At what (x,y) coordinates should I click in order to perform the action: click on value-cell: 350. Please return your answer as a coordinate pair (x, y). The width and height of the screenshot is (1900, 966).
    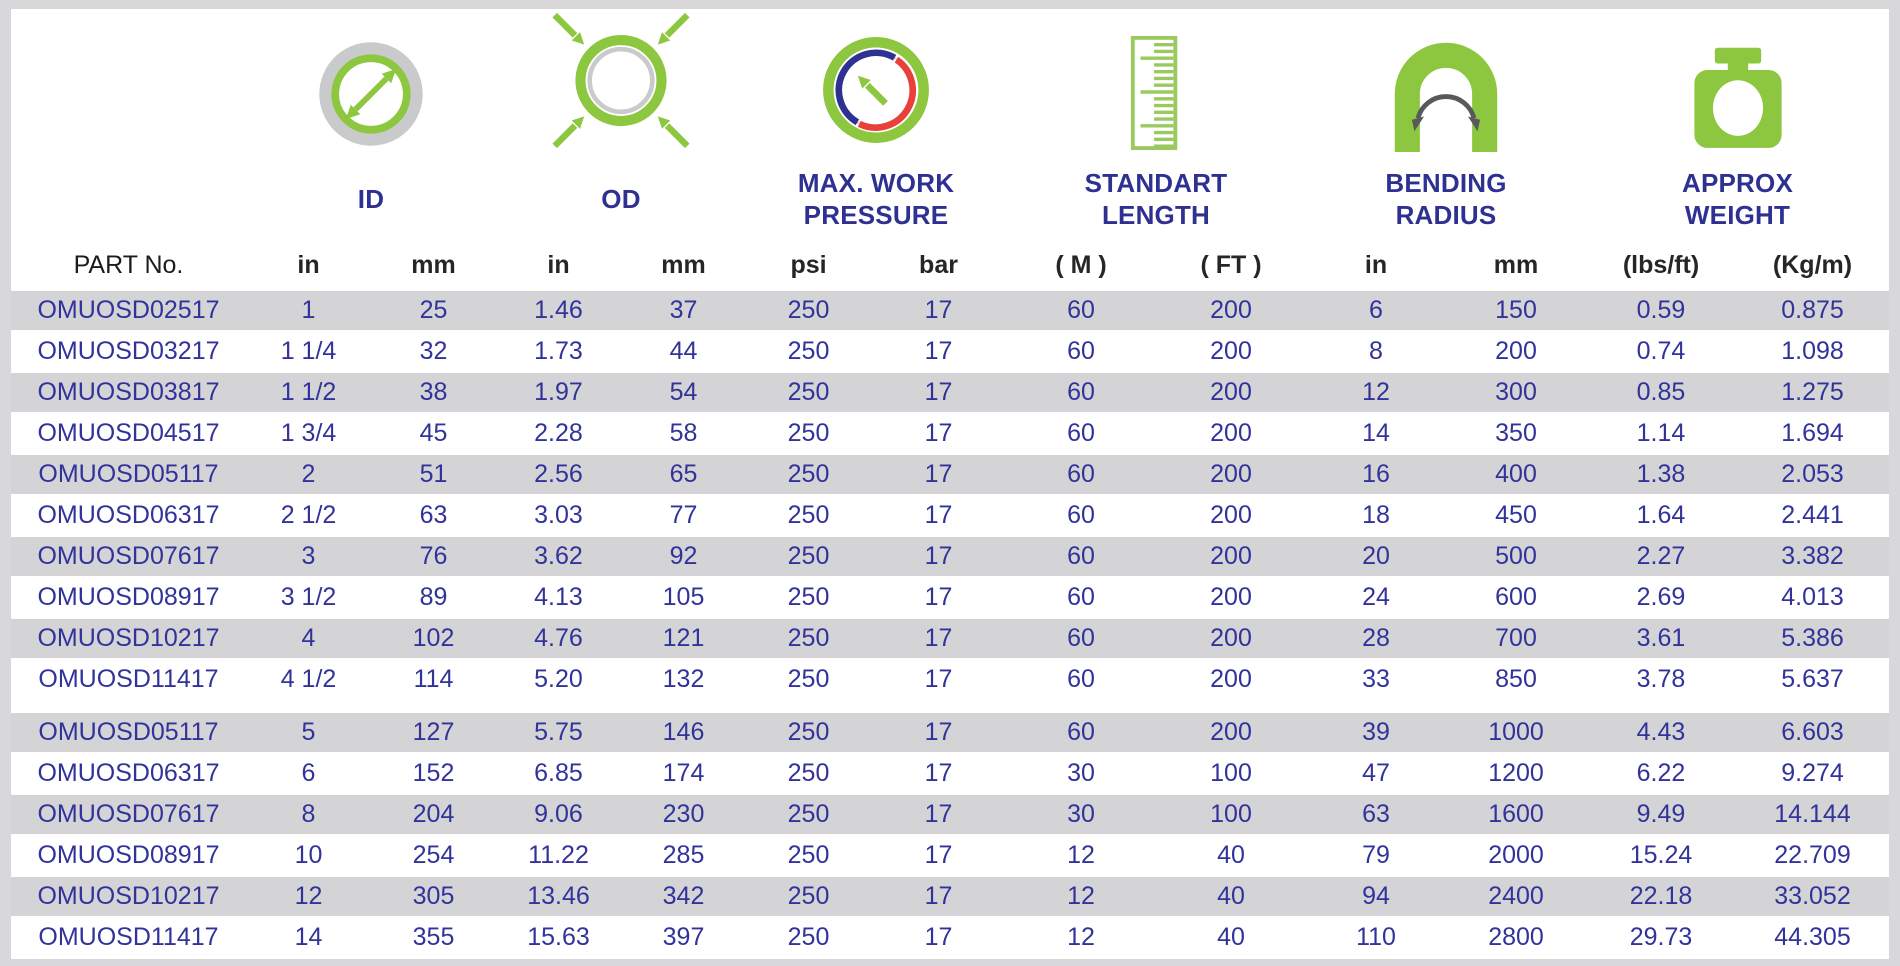
    Looking at the image, I should click on (1516, 433).